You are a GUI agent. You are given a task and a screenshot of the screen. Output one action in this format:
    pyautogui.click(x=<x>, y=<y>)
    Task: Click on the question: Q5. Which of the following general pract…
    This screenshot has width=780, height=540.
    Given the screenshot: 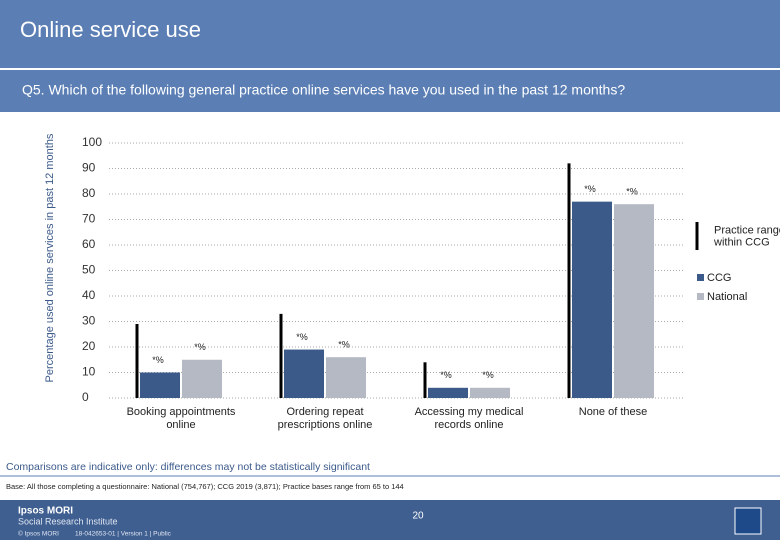 What is the action you would take?
    pyautogui.click(x=323, y=90)
    